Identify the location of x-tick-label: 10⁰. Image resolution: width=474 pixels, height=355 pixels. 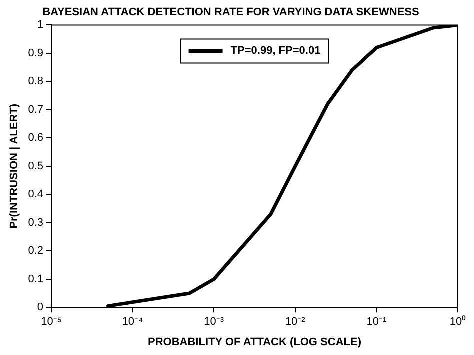
(458, 321).